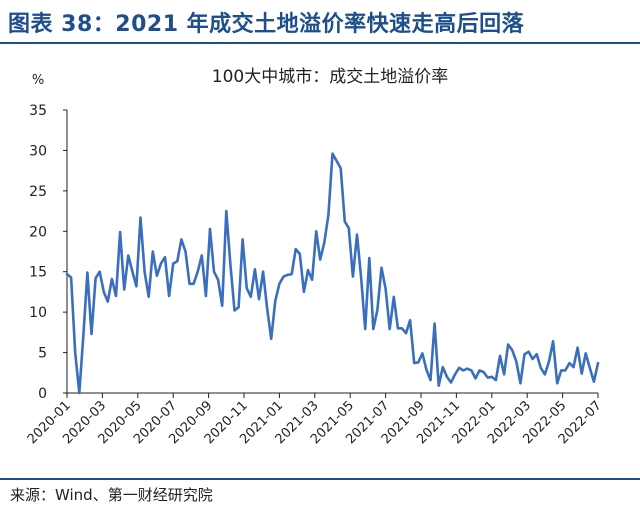 This screenshot has height=510, width=640. What do you see at coordinates (38, 80) in the screenshot?
I see `y-axis-unit: %` at bounding box center [38, 80].